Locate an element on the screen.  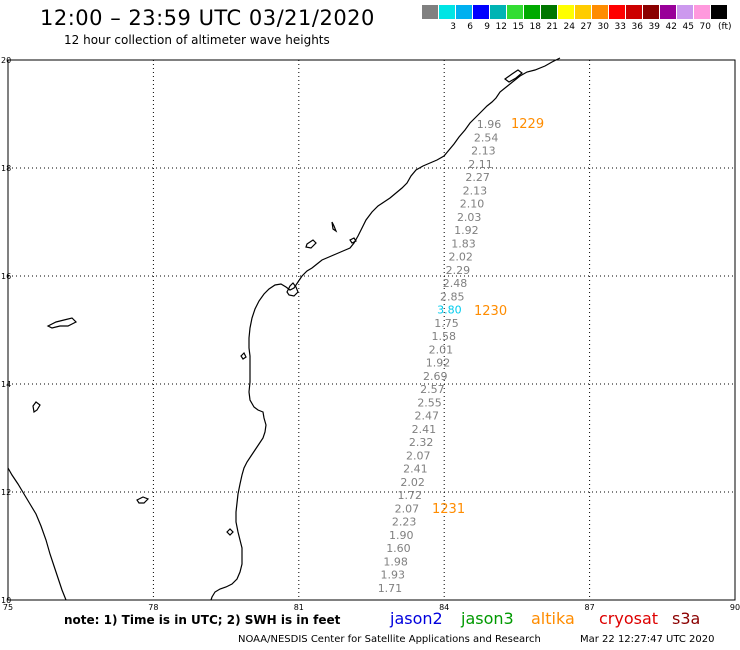
legend-label: 18 is located at coordinates (535, 27).